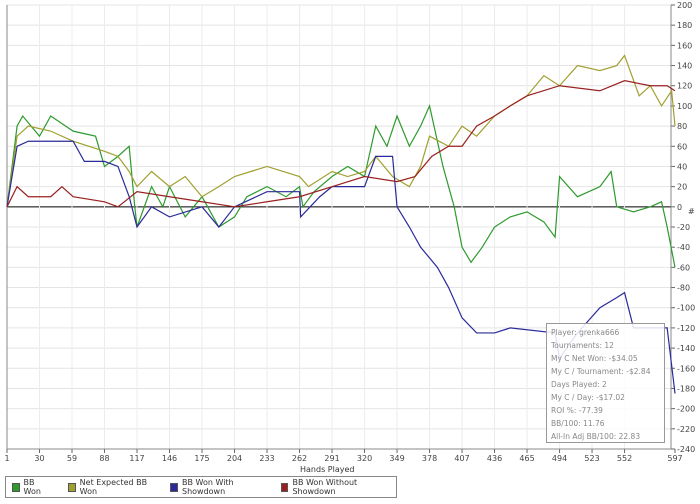 The image size is (700, 504). What do you see at coordinates (113, 487) in the screenshot?
I see `legend-label: Net Expected BB Won` at bounding box center [113, 487].